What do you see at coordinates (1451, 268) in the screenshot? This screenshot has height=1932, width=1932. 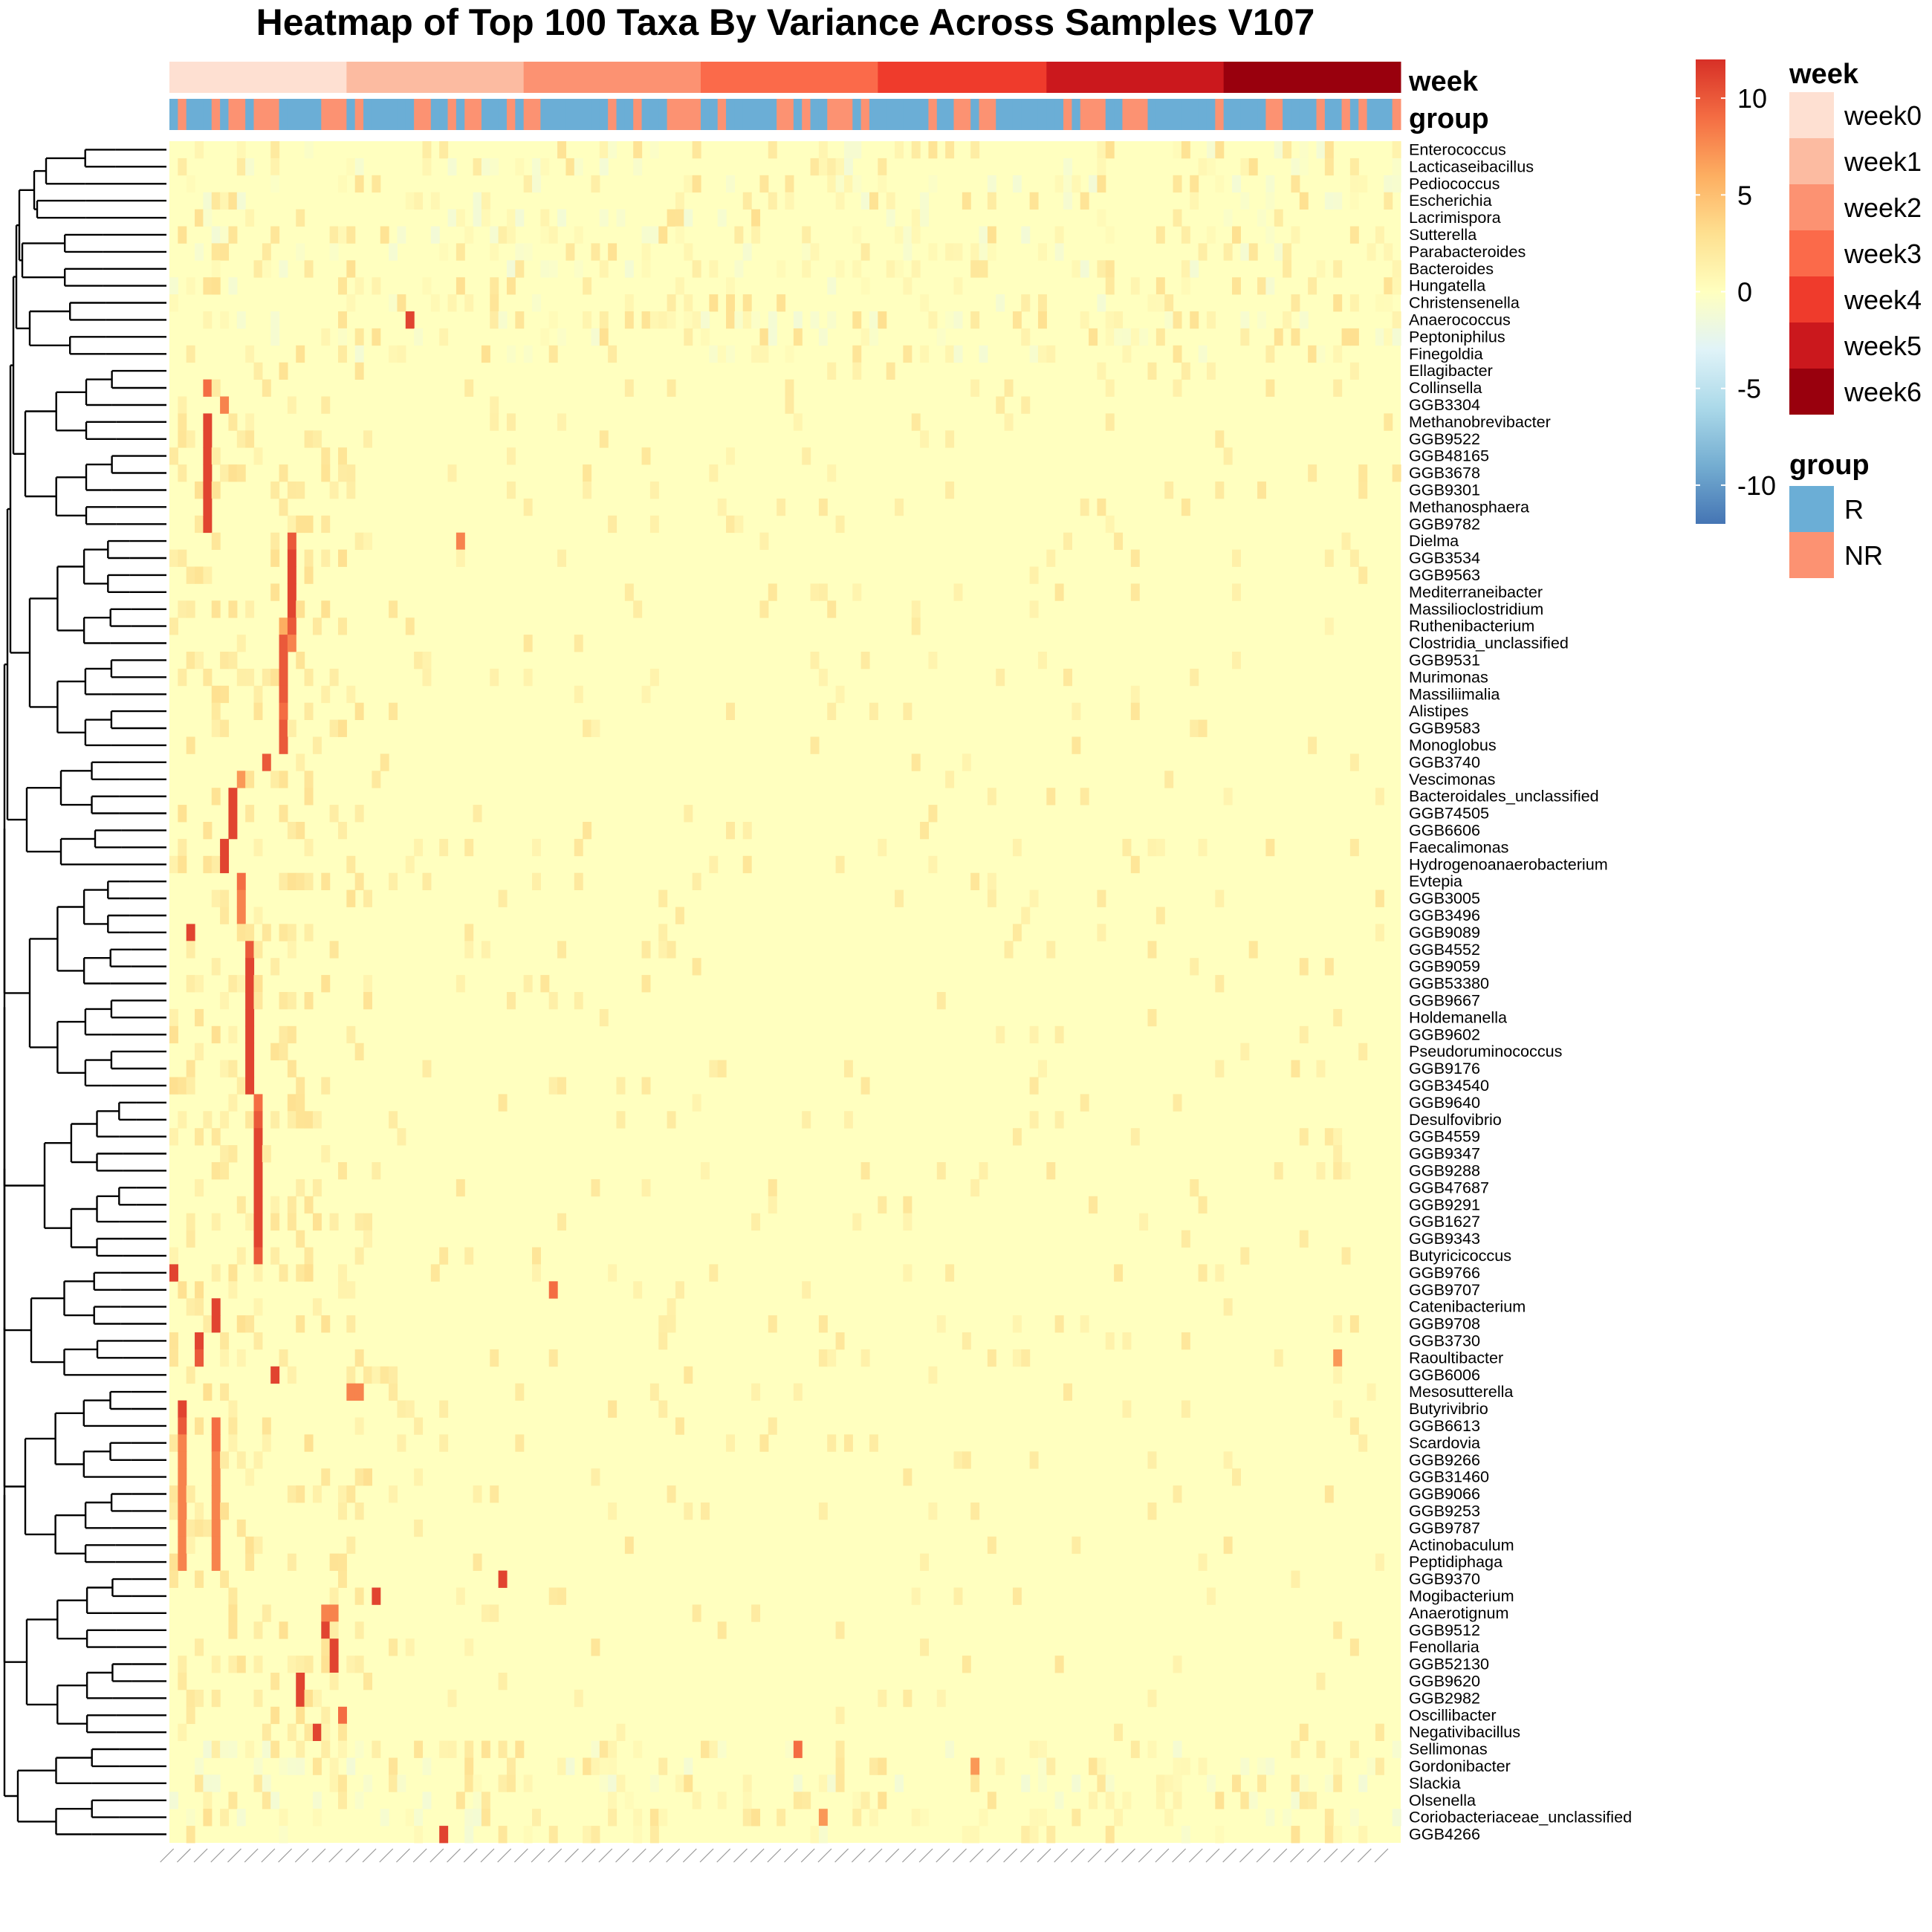 I see `row-label: Bacteroides` at bounding box center [1451, 268].